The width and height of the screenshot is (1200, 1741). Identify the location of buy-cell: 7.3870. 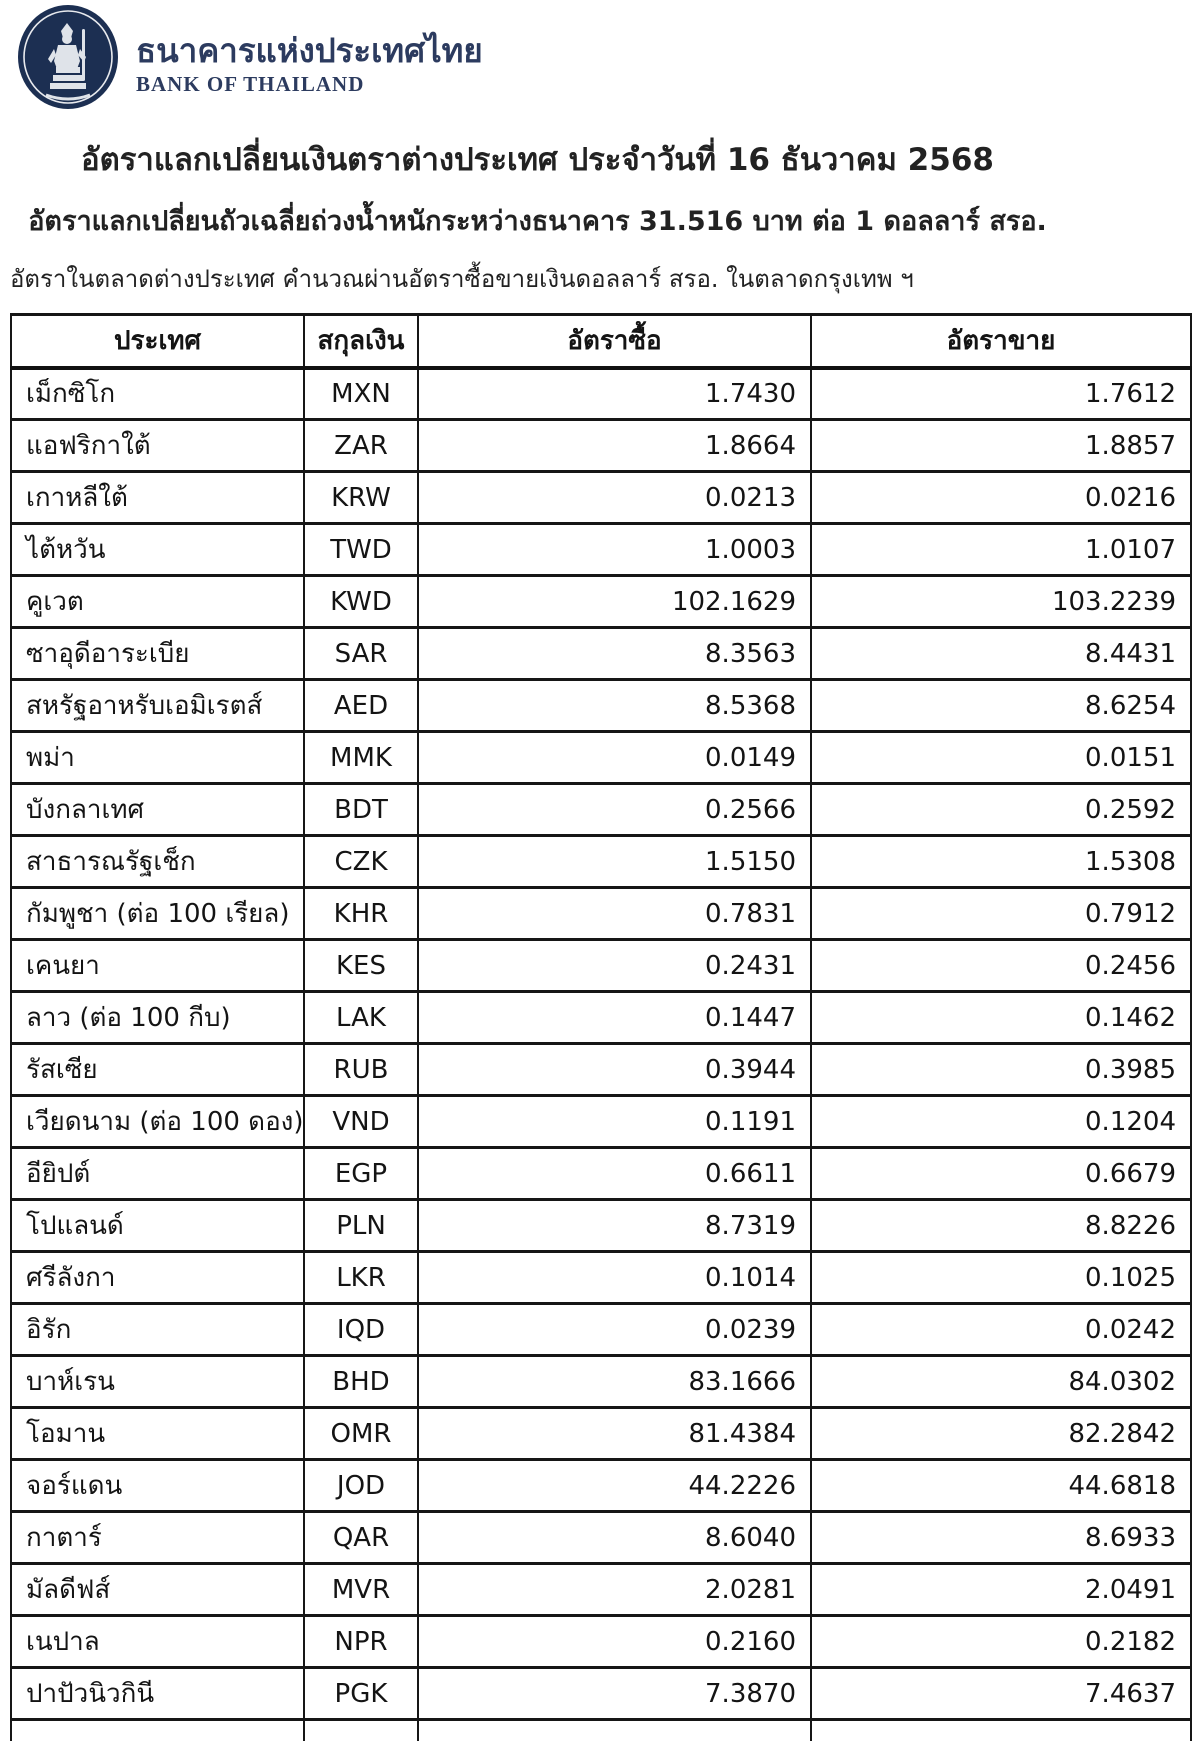
(614, 1693).